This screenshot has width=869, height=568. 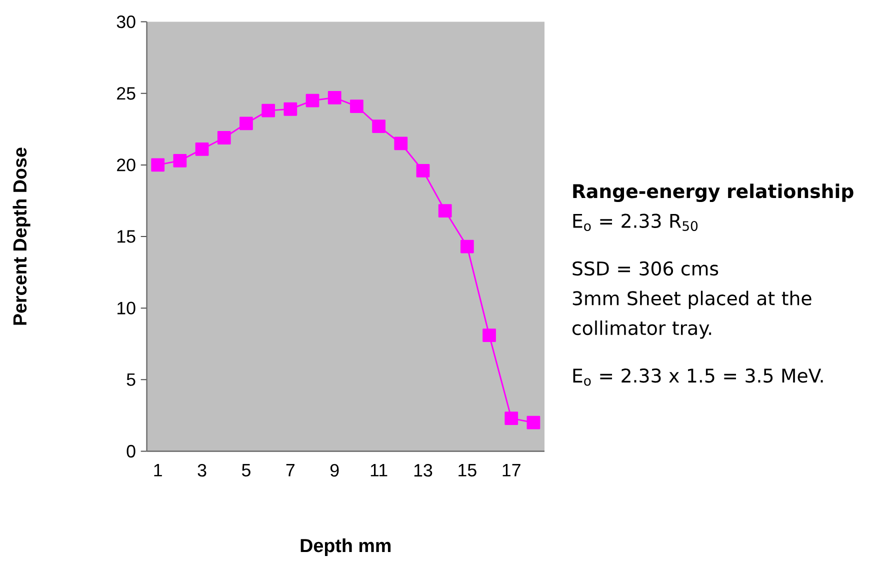 I want to click on x-axis-title: Depth mm, so click(x=345, y=547).